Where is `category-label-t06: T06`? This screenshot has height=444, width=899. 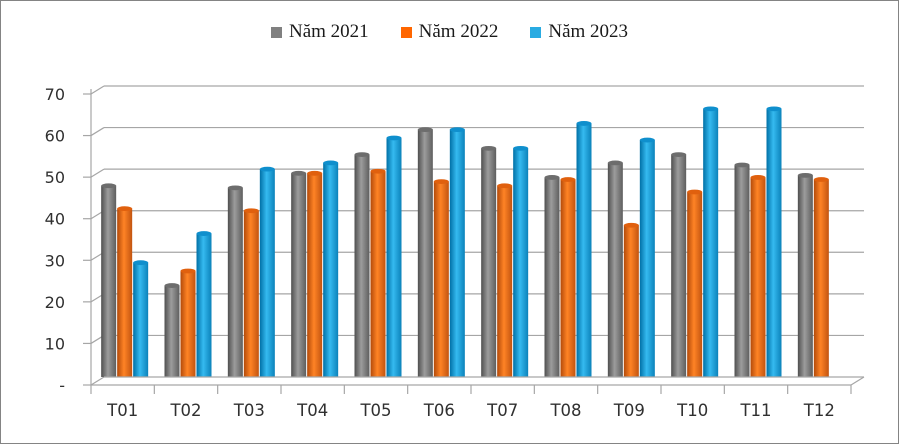 category-label-t06: T06 is located at coordinates (439, 410).